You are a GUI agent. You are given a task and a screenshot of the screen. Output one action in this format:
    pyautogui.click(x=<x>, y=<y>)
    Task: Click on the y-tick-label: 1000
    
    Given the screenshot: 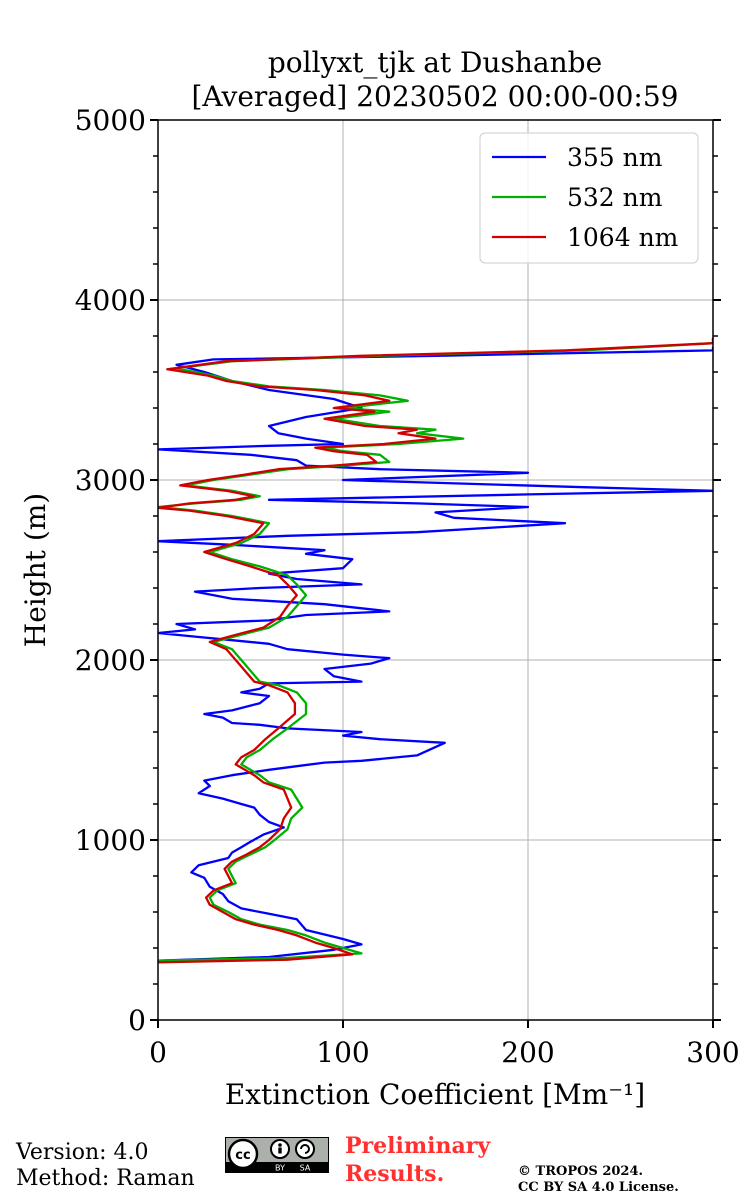 What is the action you would take?
    pyautogui.click(x=110, y=840)
    